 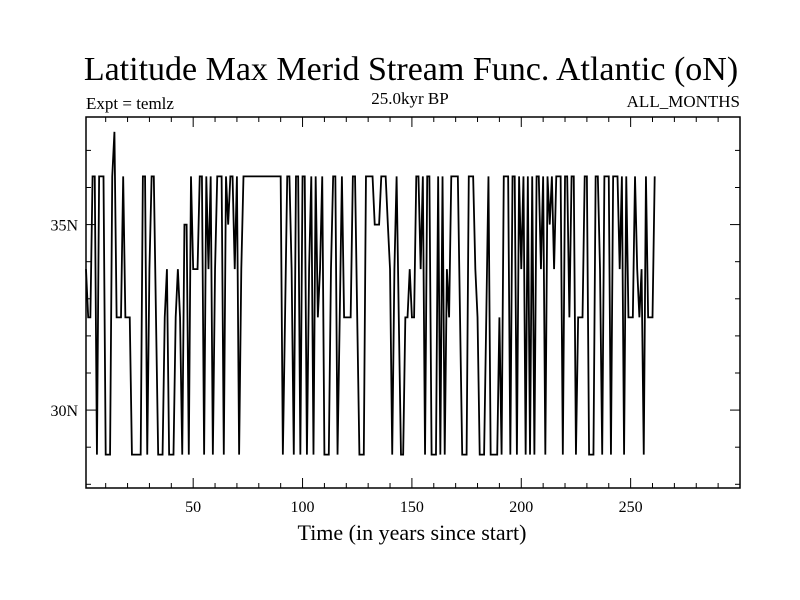 I want to click on y-tick-label: 35N, so click(x=64, y=226).